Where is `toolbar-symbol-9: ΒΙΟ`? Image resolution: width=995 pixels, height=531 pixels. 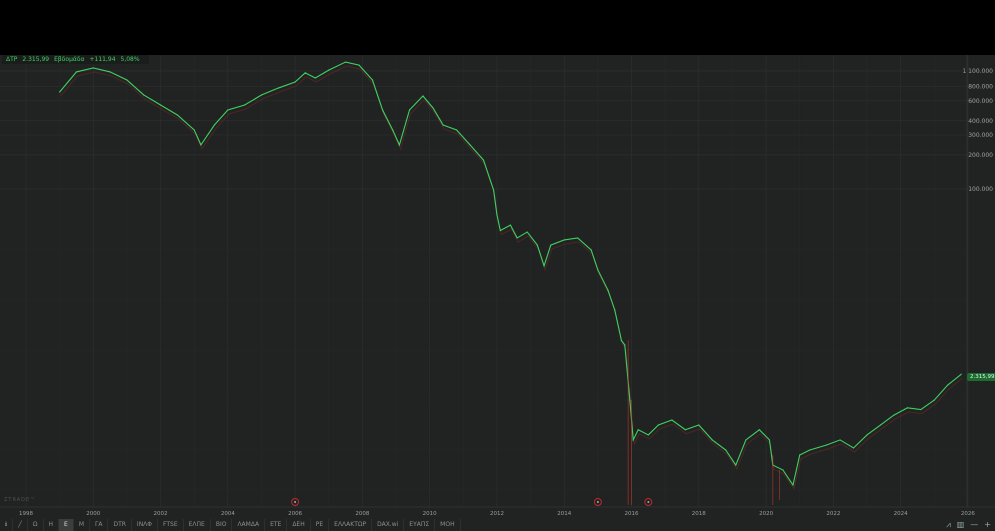
toolbar-symbol-9: ΒΙΟ is located at coordinates (222, 525).